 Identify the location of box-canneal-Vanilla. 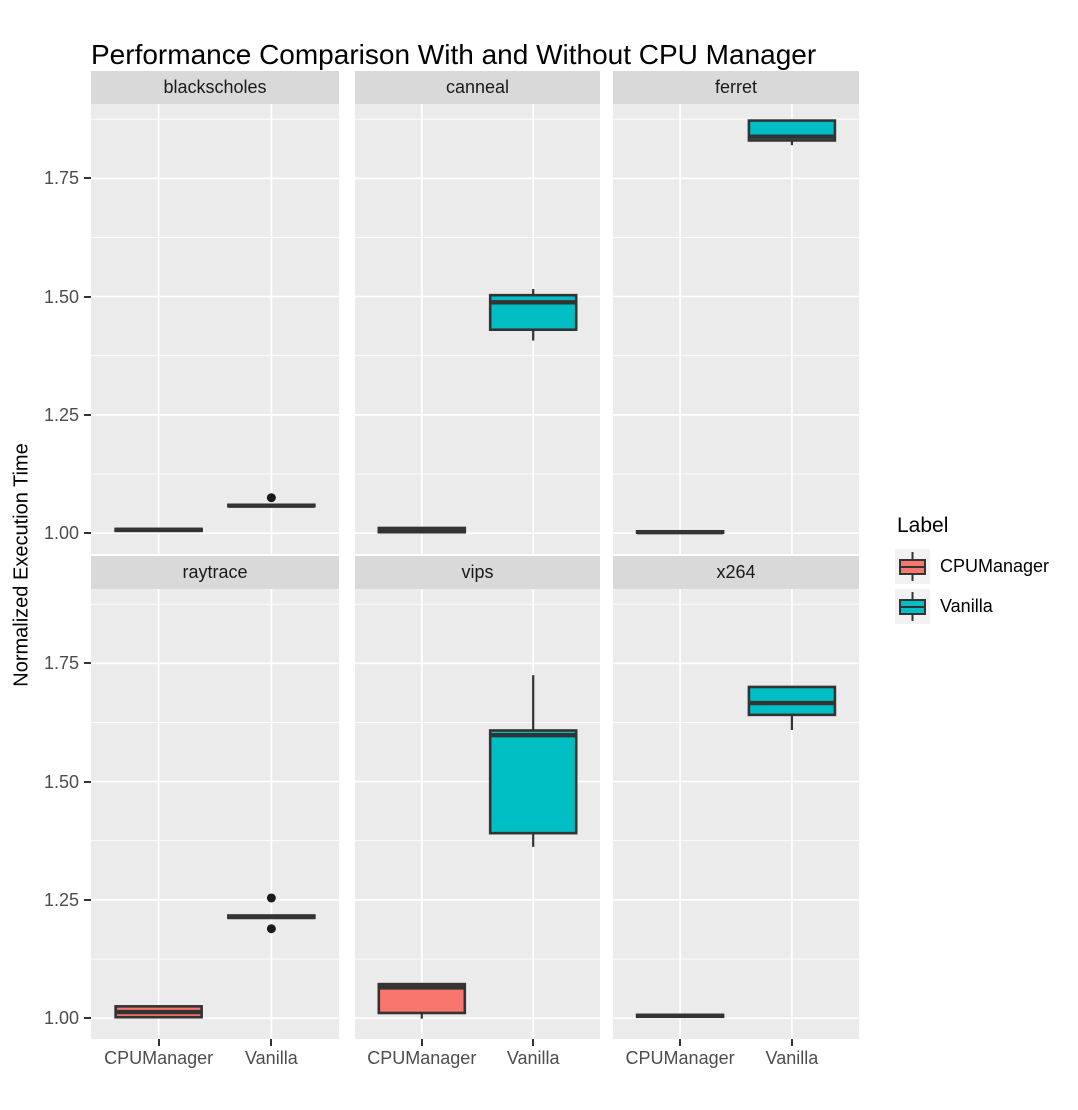
(533, 315).